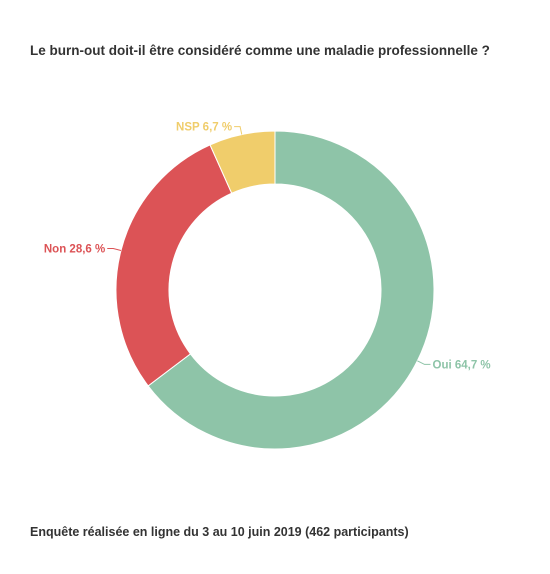 The image size is (550, 574). Describe the element at coordinates (204, 128) in the screenshot. I see `label-nsp: NSP 6,7 %` at that location.